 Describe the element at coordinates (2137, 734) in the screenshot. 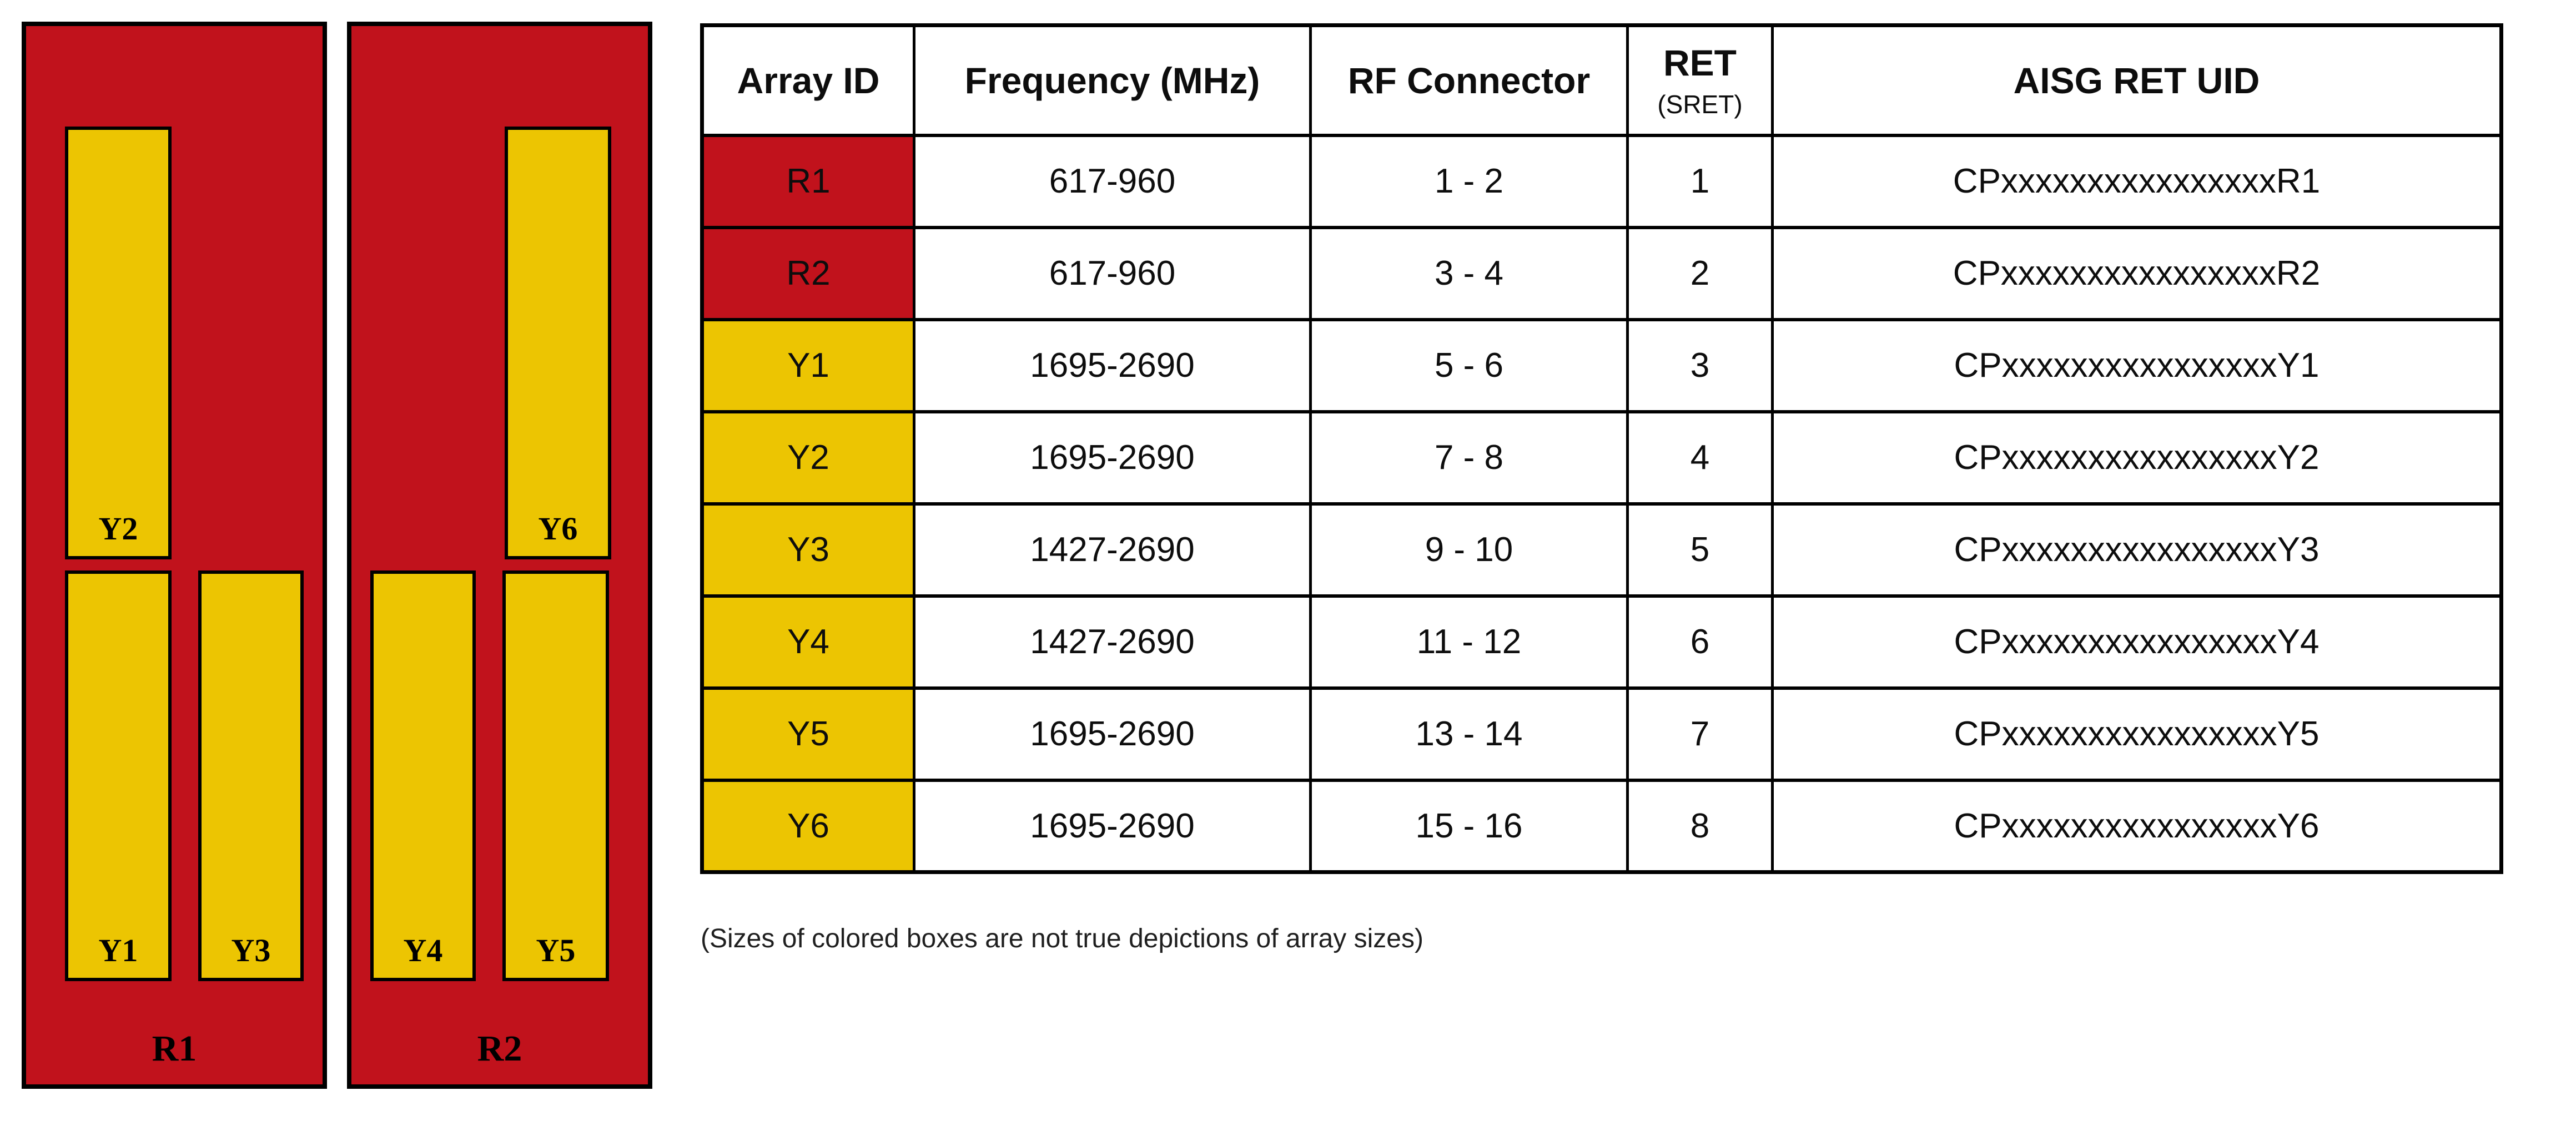

I see `cell-aisg-ret-uid: CPxxxxxxxxxxxxxxxxY5` at that location.